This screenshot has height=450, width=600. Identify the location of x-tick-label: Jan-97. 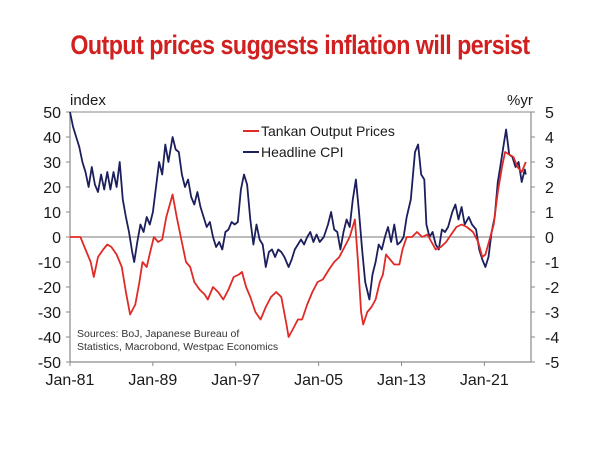
(235, 380).